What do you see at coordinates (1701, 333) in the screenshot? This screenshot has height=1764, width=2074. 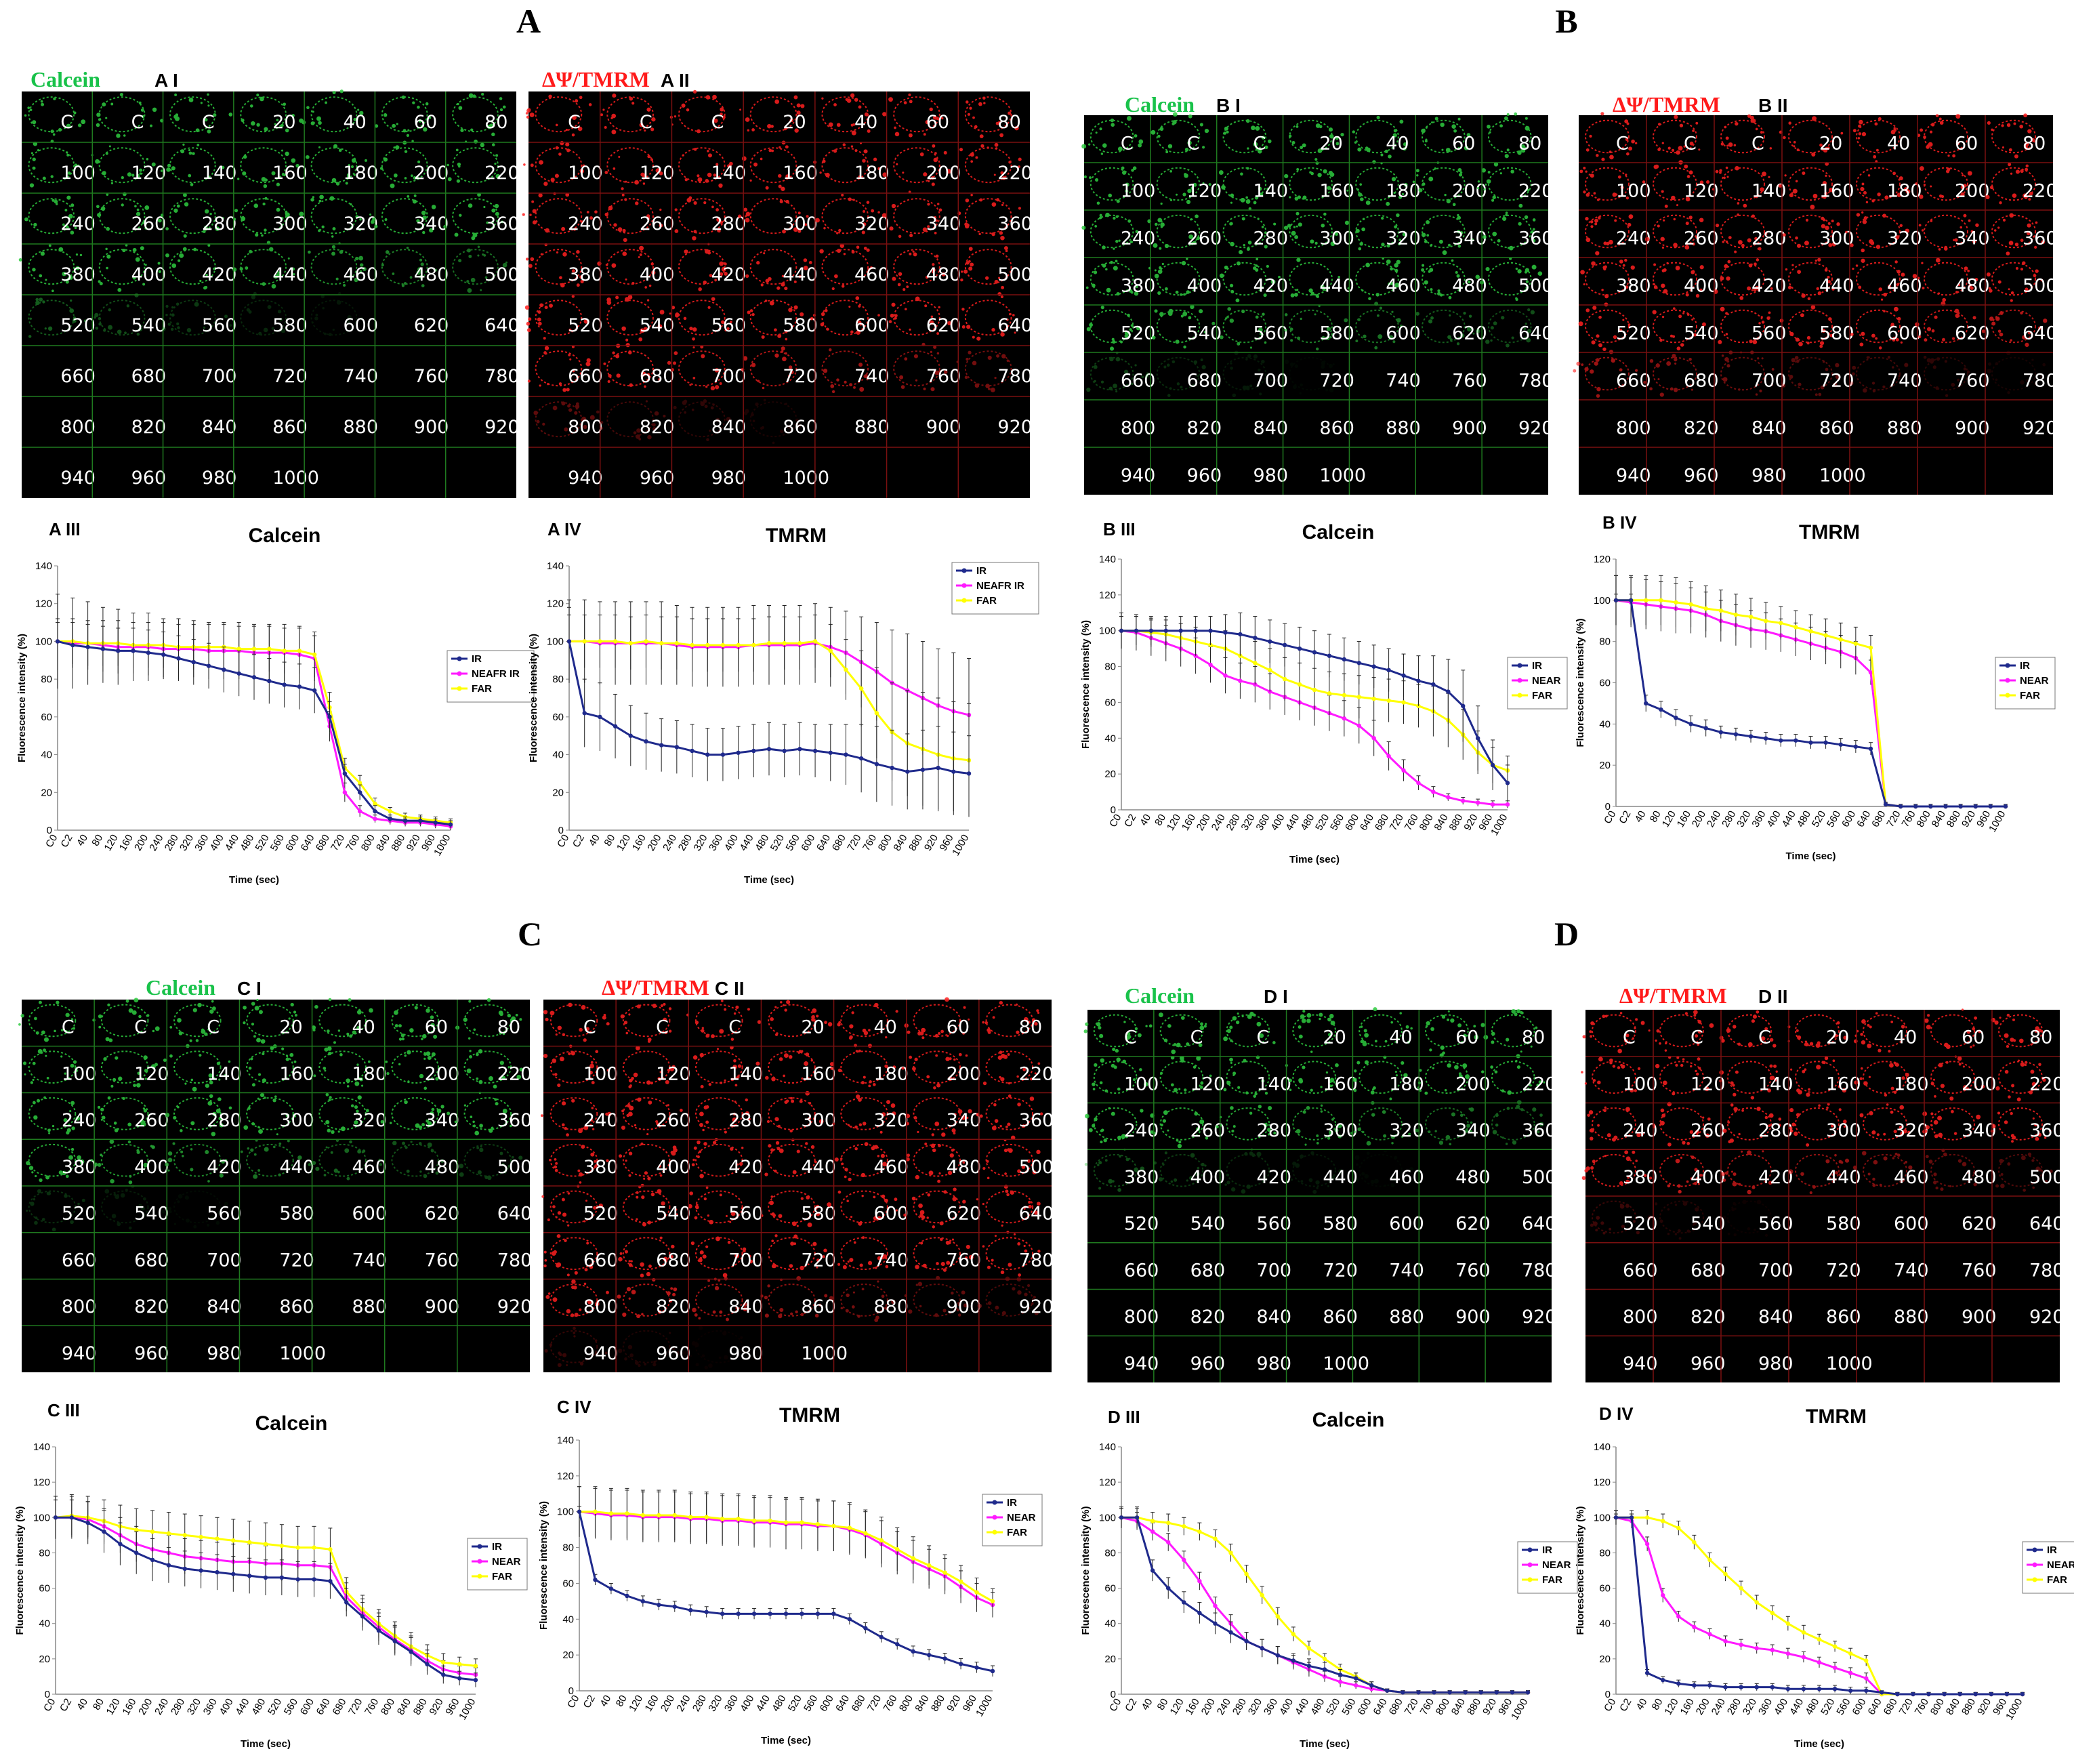 I see `tile-time-label: 540` at bounding box center [1701, 333].